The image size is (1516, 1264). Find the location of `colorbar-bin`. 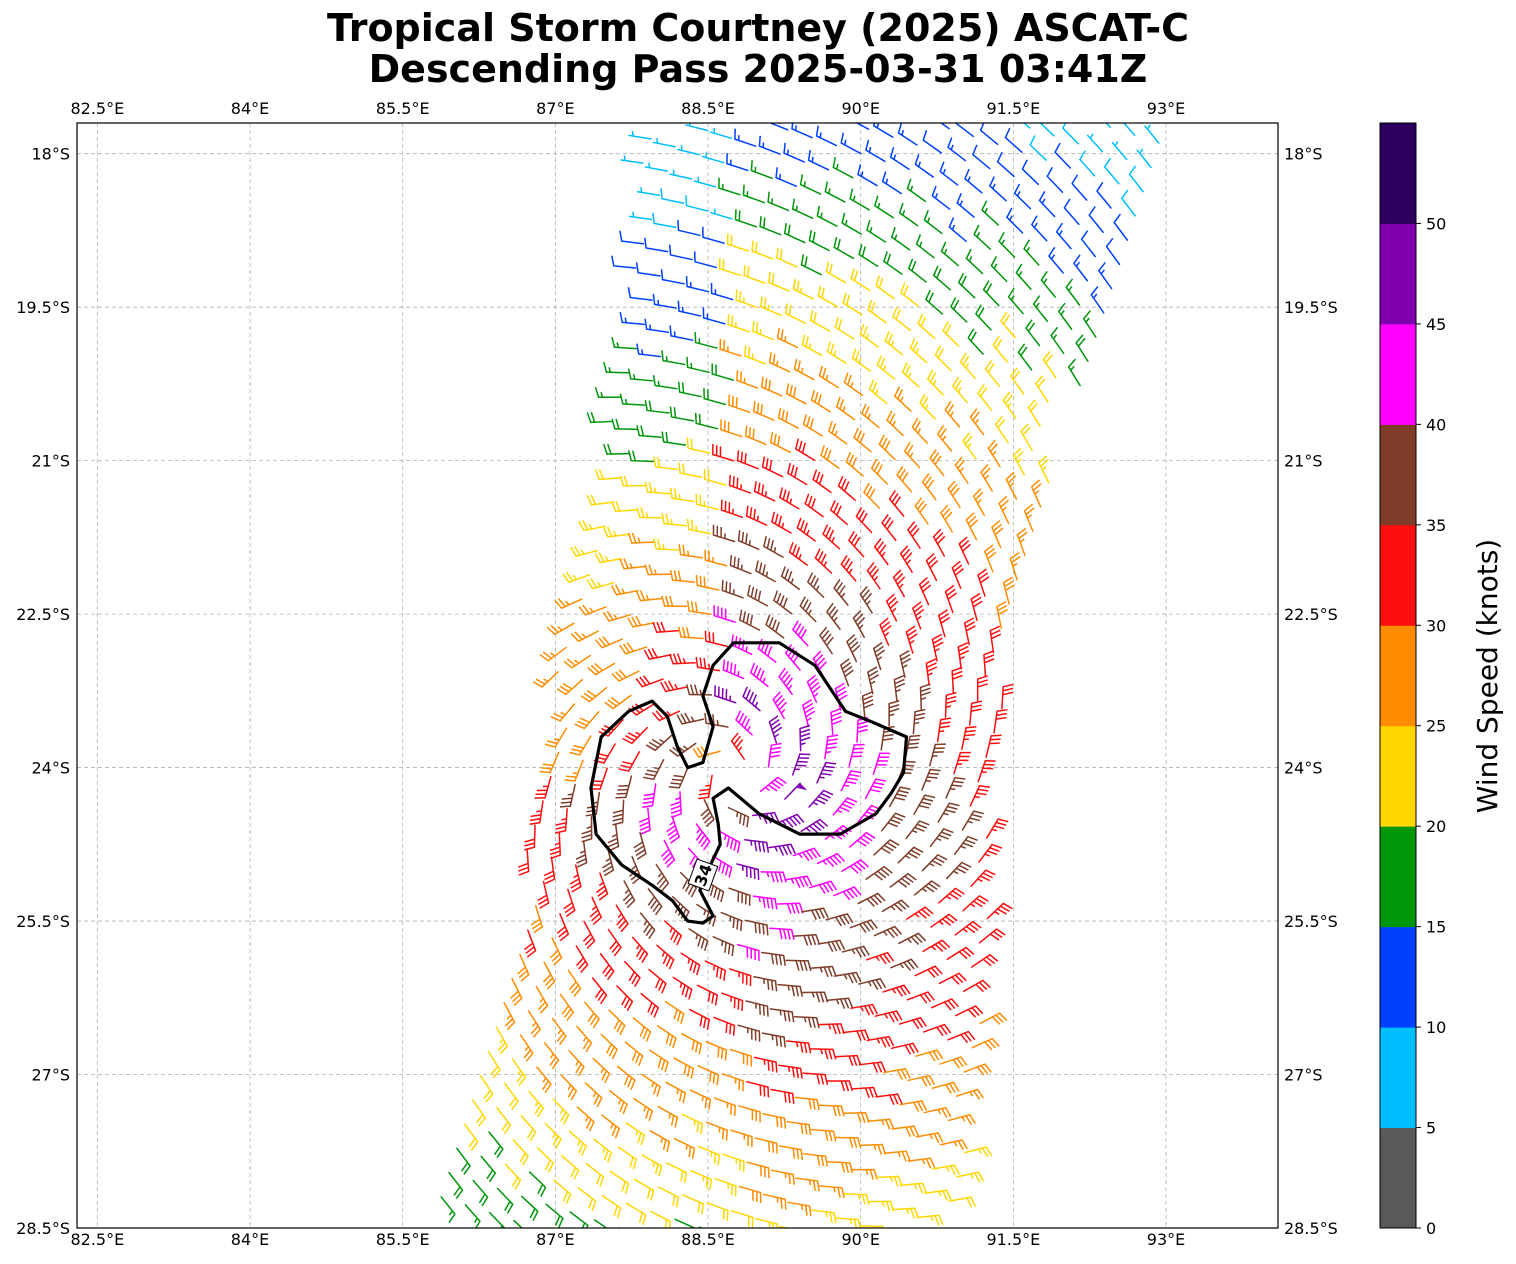

colorbar-bin is located at coordinates (1398, 374).